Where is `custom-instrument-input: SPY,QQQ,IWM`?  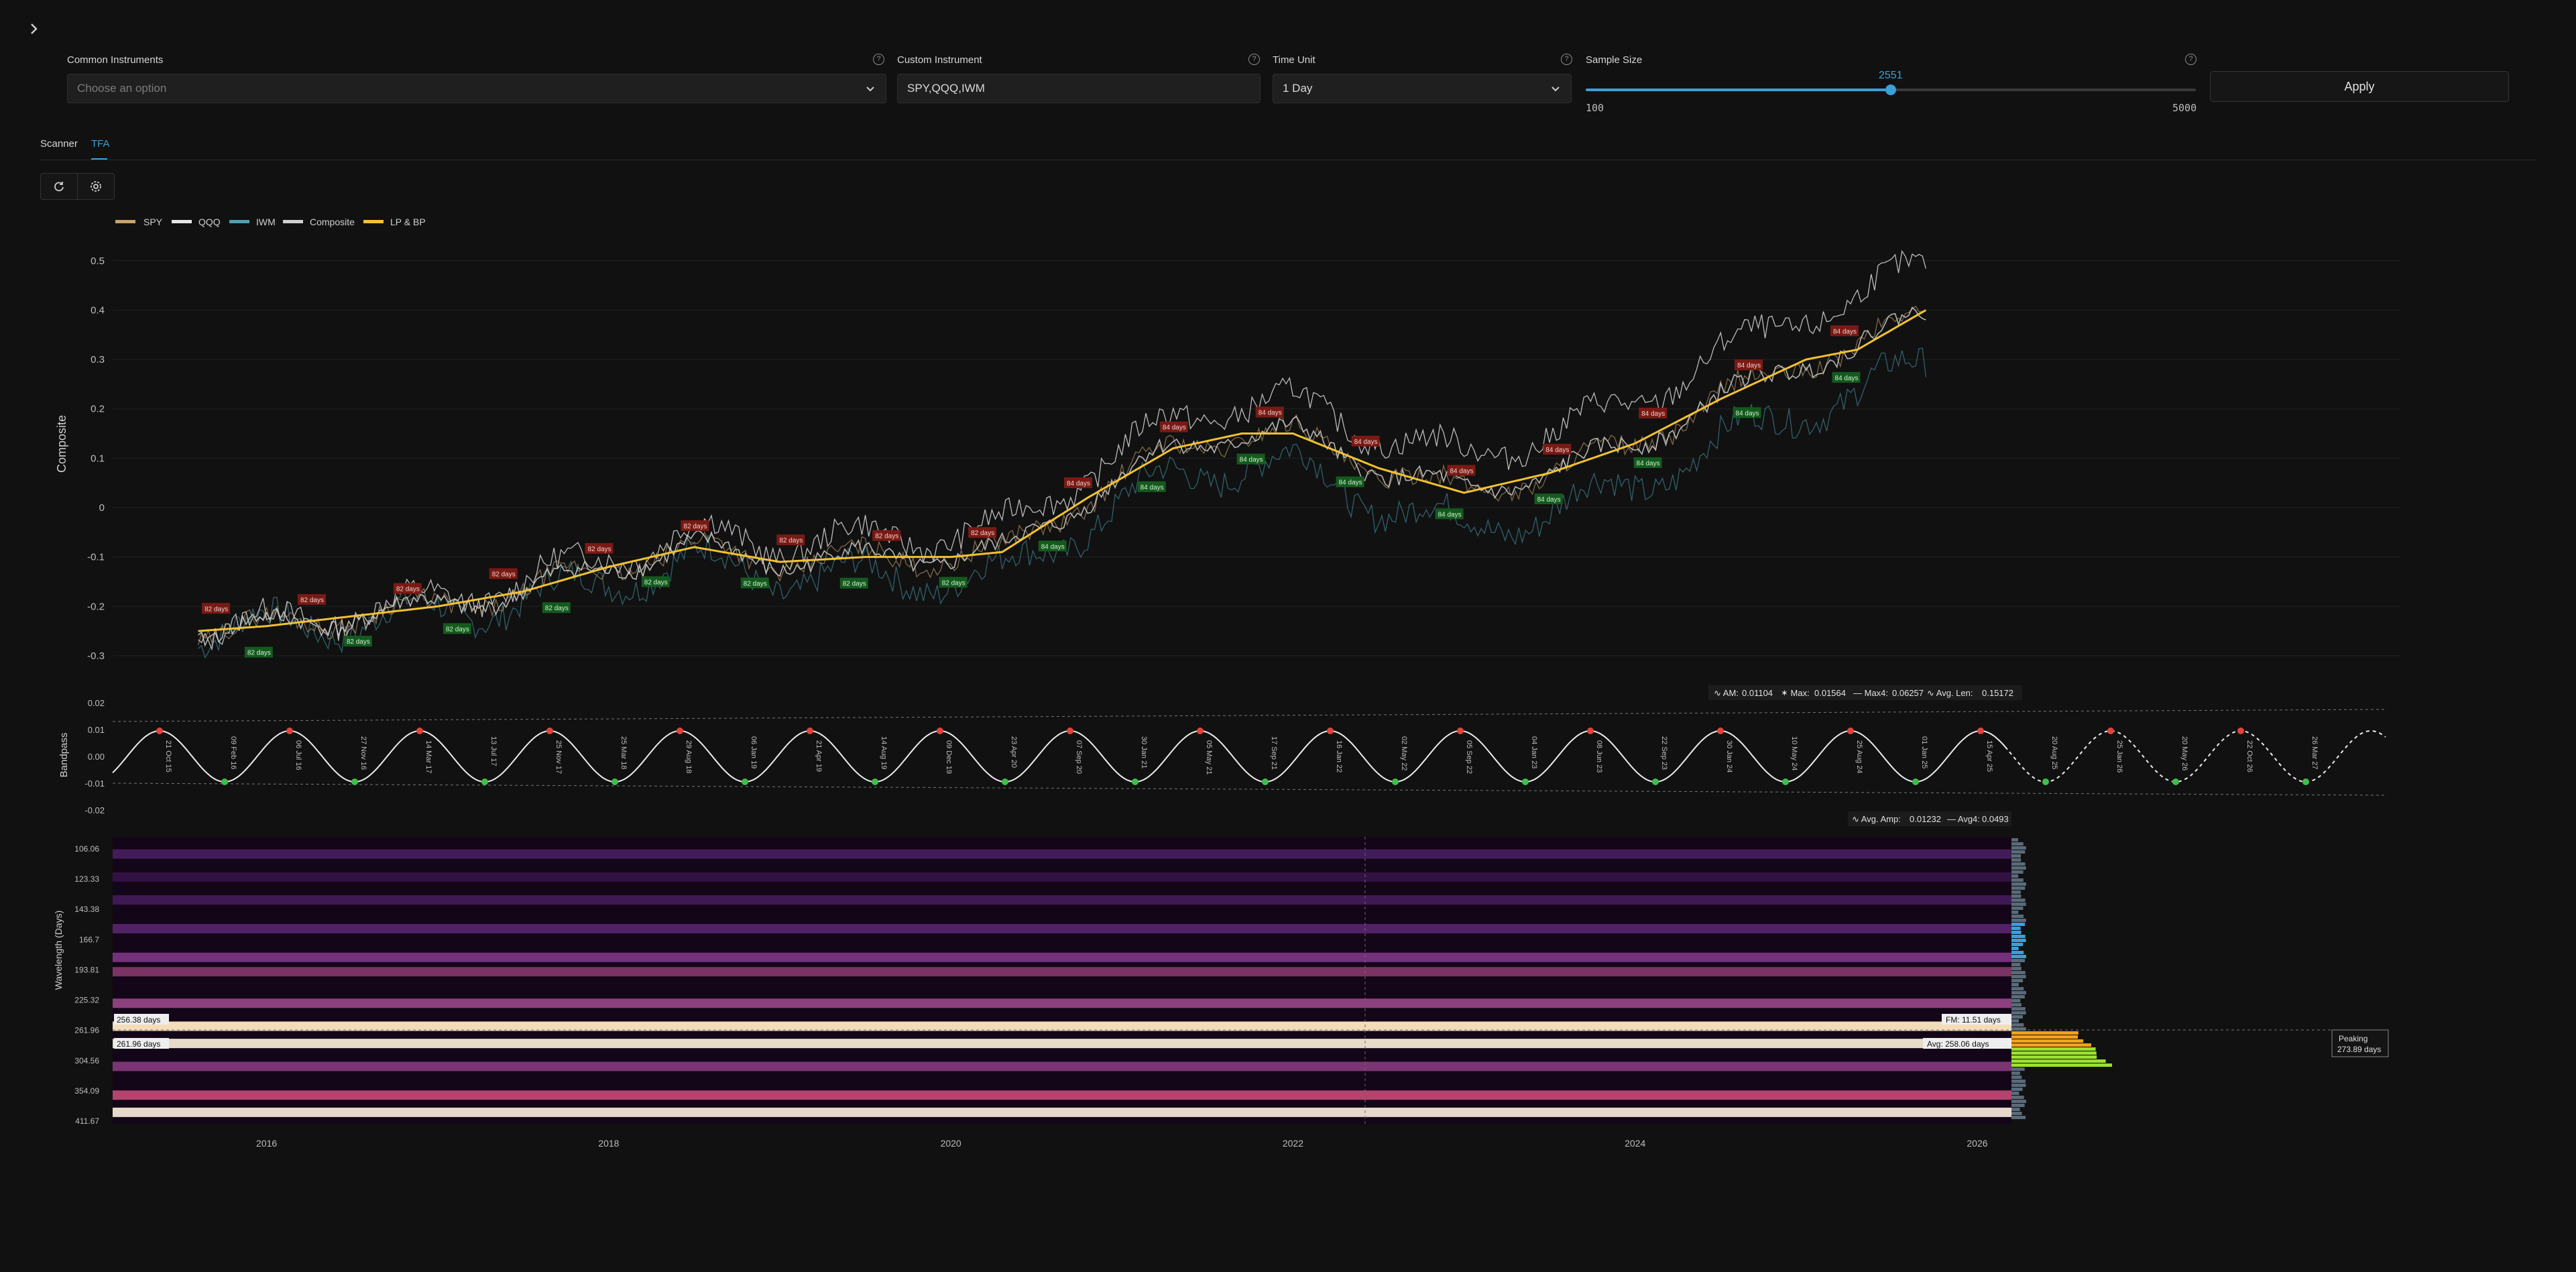
custom-instrument-input: SPY,QQQ,IWM is located at coordinates (1079, 89).